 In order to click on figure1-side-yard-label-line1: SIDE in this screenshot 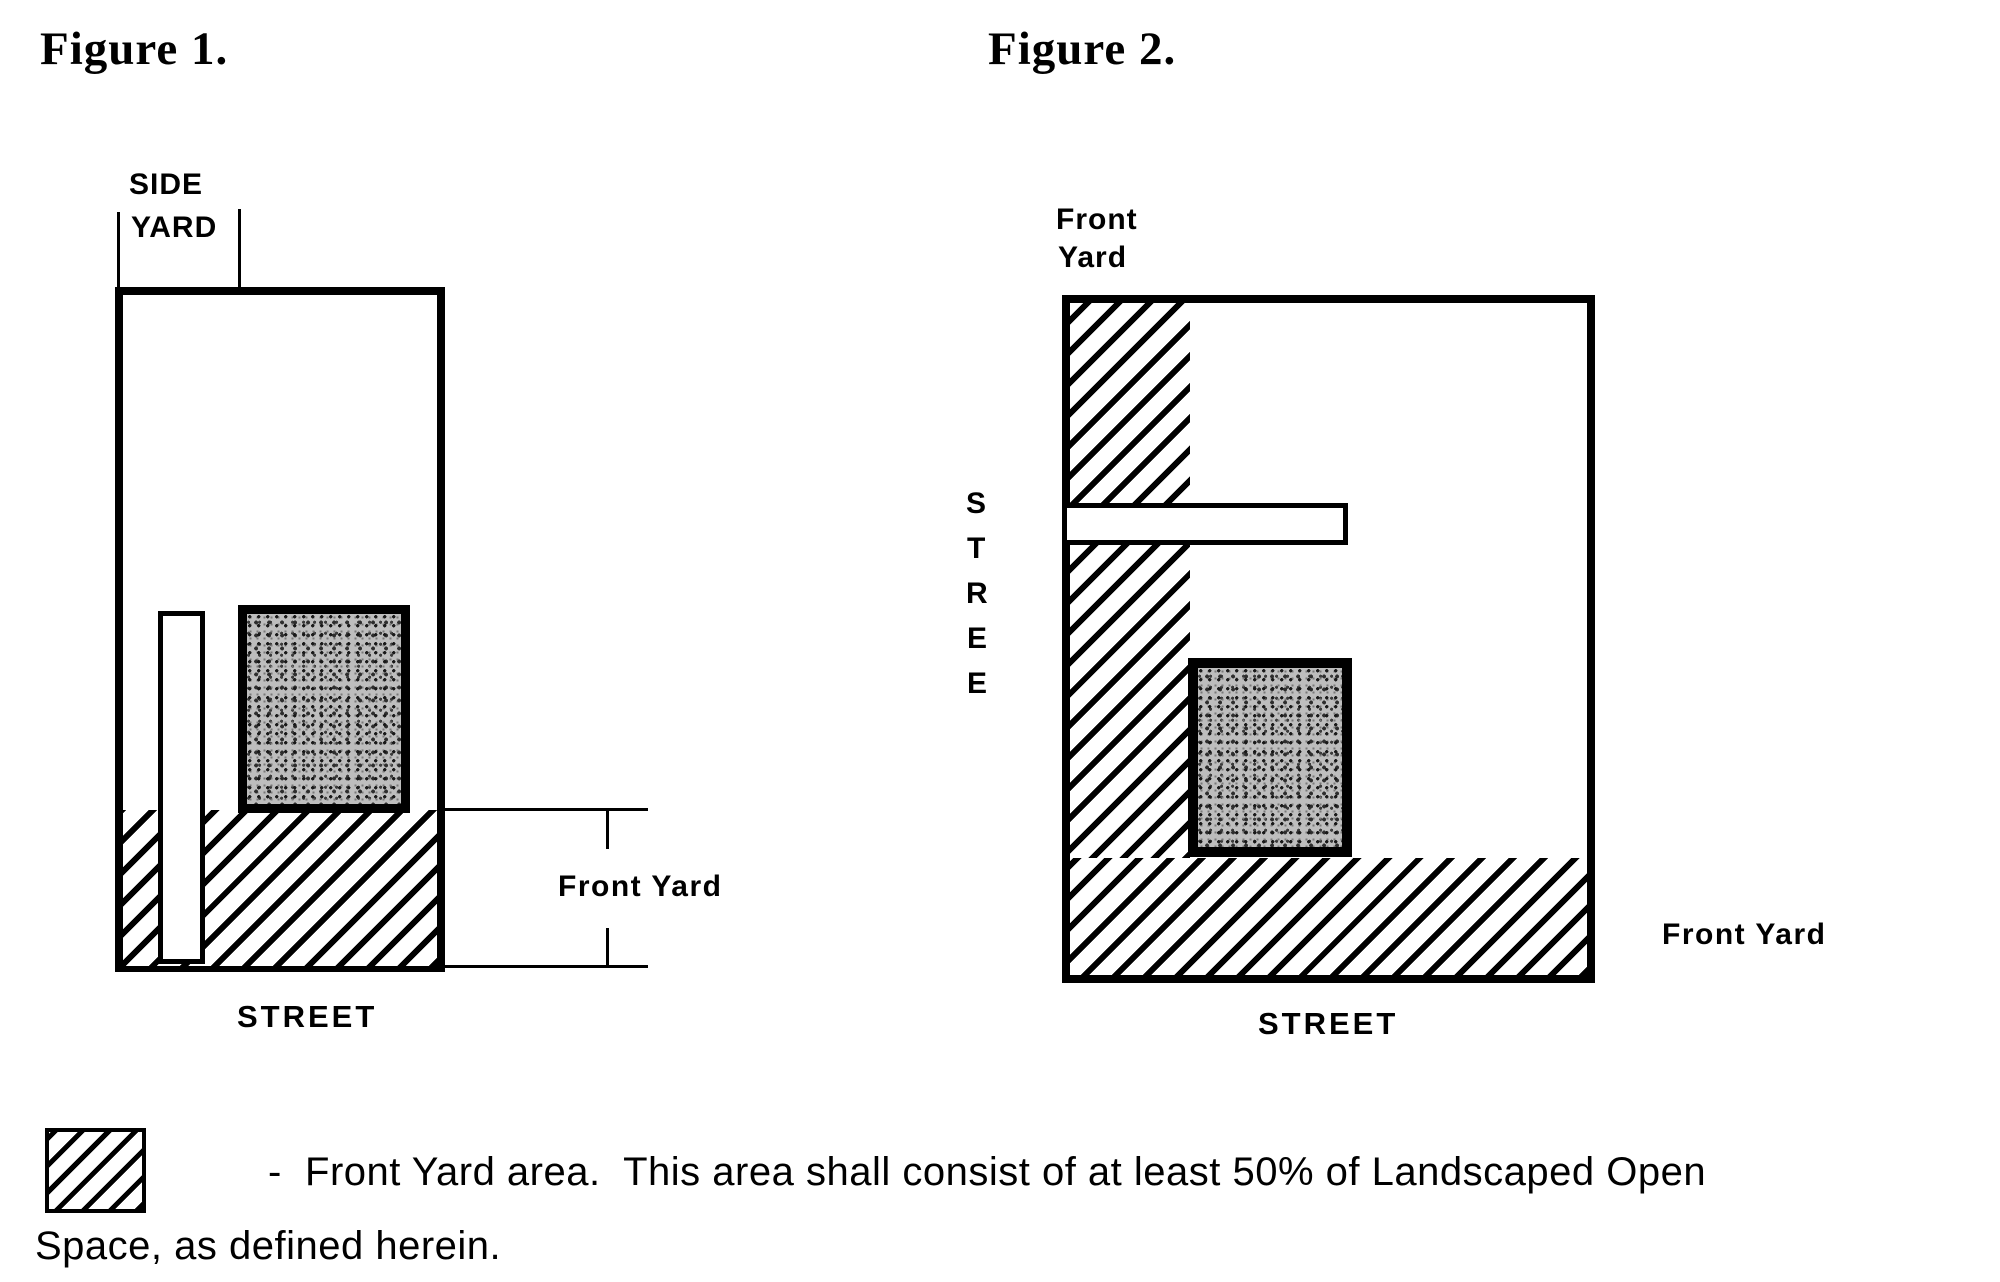, I will do `click(166, 184)`.